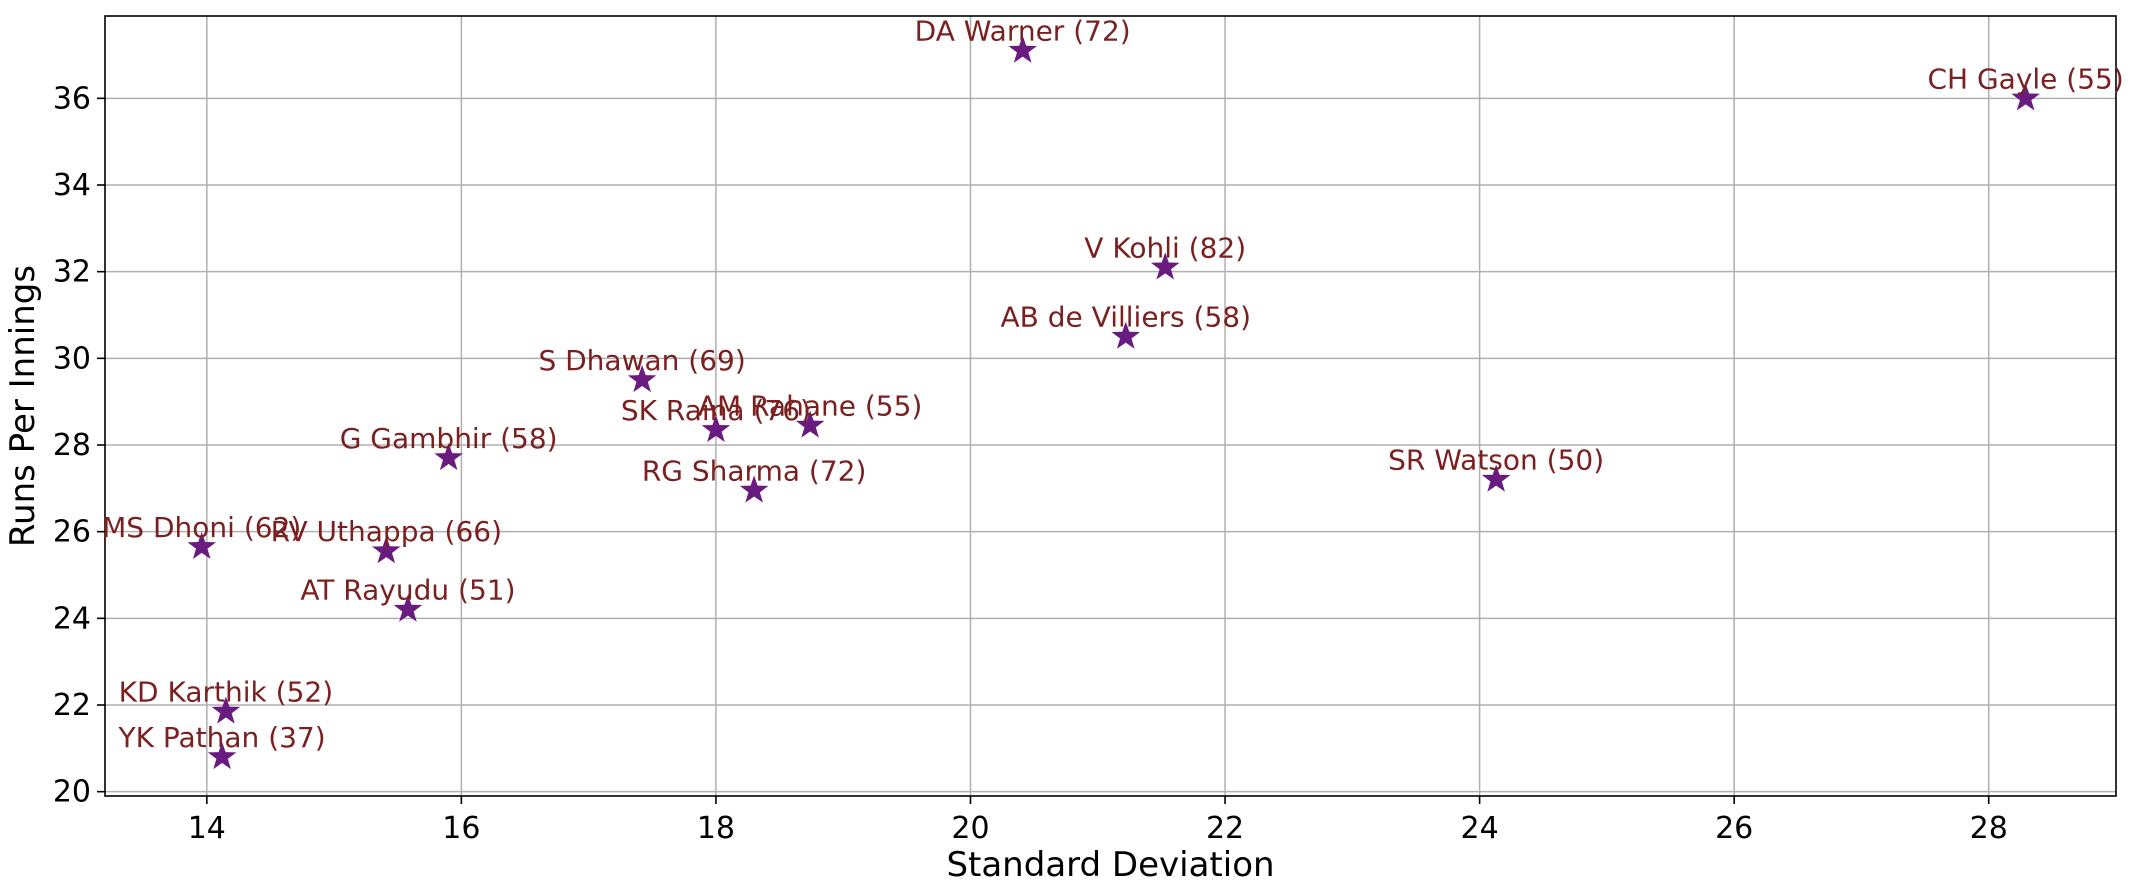 Image resolution: width=2148 pixels, height=892 pixels. I want to click on y-tick-label: 24, so click(72, 618).